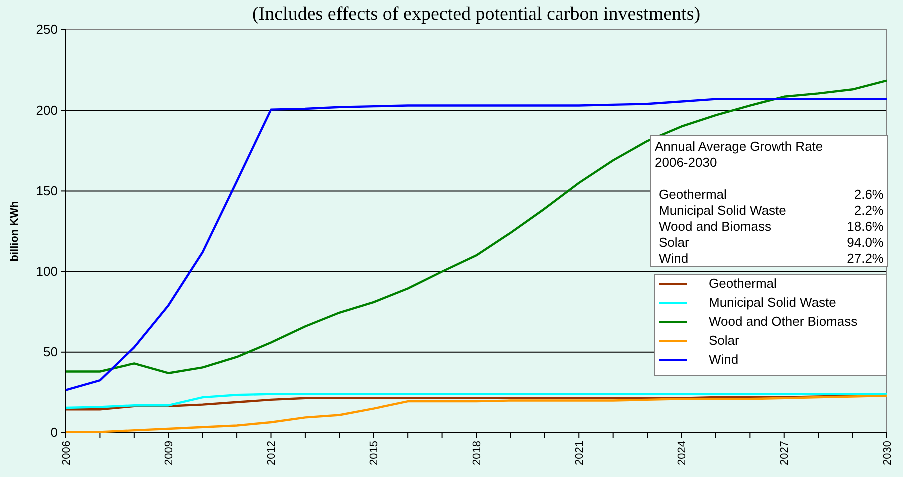 Image resolution: width=903 pixels, height=477 pixels. I want to click on text: Wind 27.2%, so click(771, 258).